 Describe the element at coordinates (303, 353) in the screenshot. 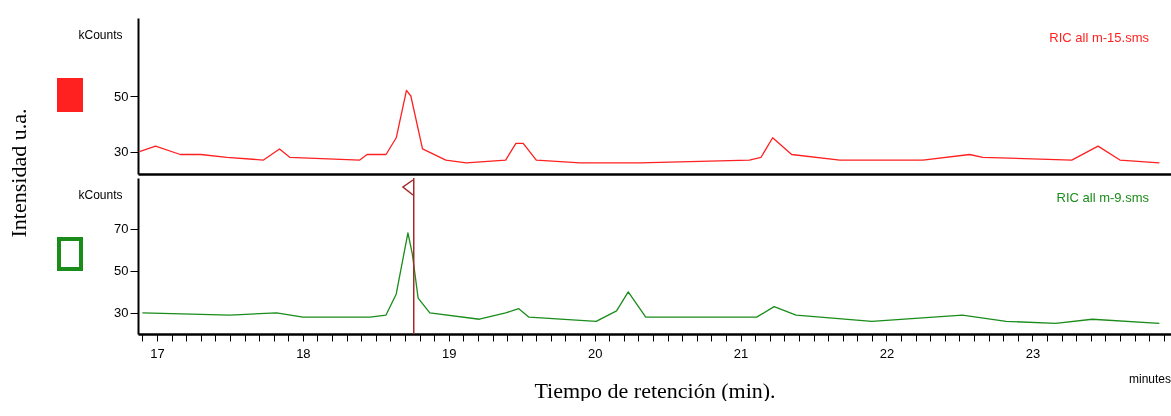

I see `x-tick-label: 18` at that location.